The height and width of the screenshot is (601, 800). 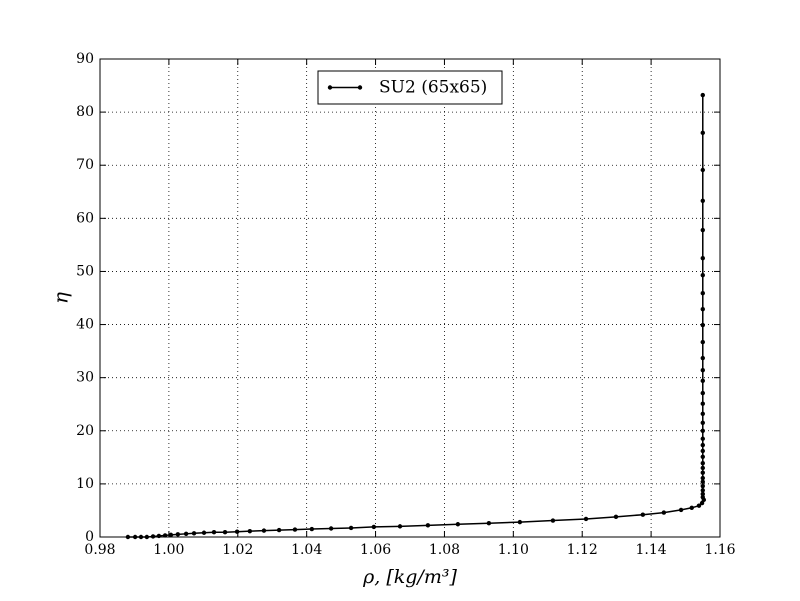 What do you see at coordinates (99, 550) in the screenshot?
I see `x-tick-label: 0.98` at bounding box center [99, 550].